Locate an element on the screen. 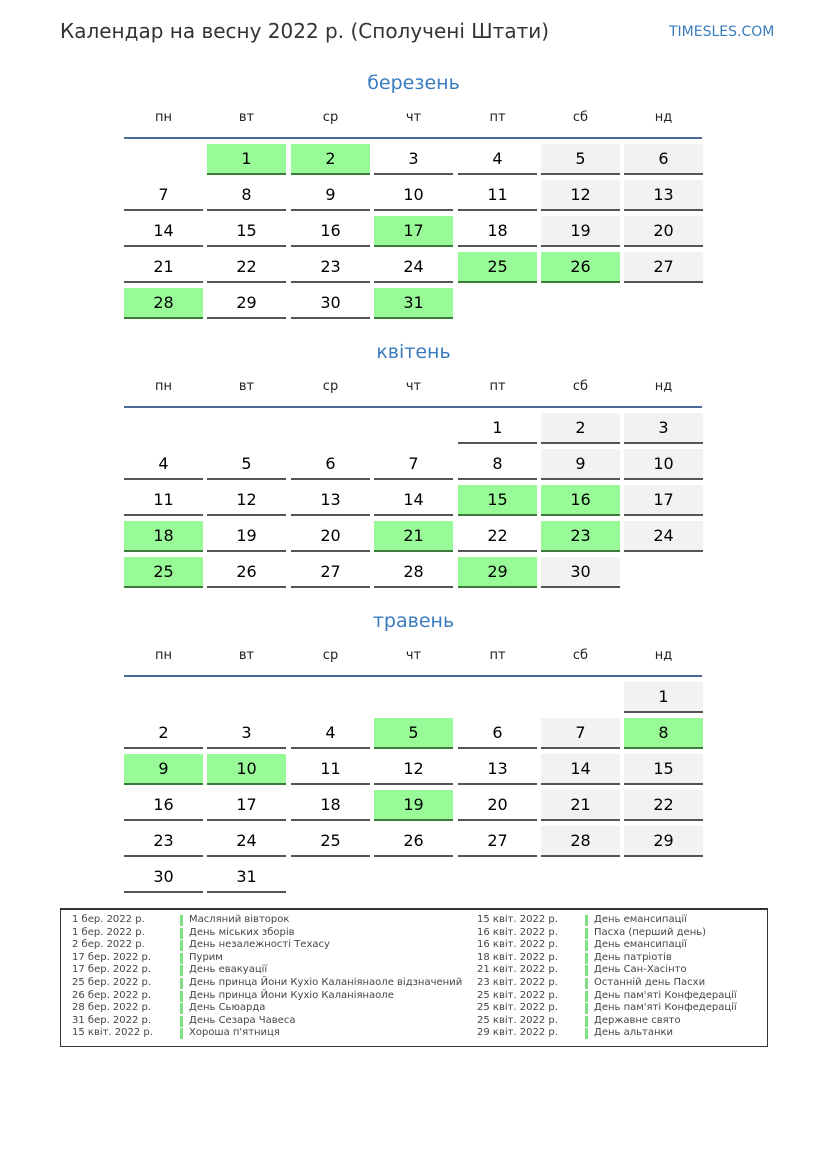 This screenshot has width=827, height=1169. weekday-header: пт is located at coordinates (497, 386).